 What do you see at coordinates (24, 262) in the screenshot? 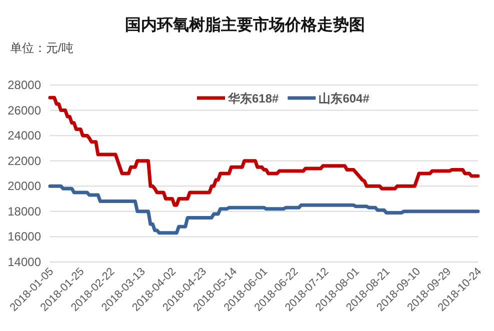
I see `ytick: 14000` at bounding box center [24, 262].